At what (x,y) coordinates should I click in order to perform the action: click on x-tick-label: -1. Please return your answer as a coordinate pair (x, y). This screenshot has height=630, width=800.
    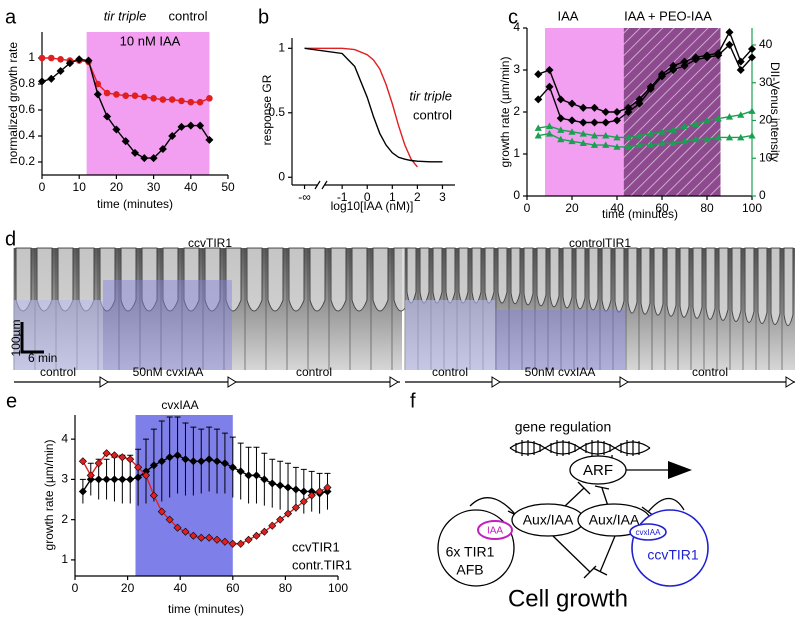
    Looking at the image, I should click on (342, 197).